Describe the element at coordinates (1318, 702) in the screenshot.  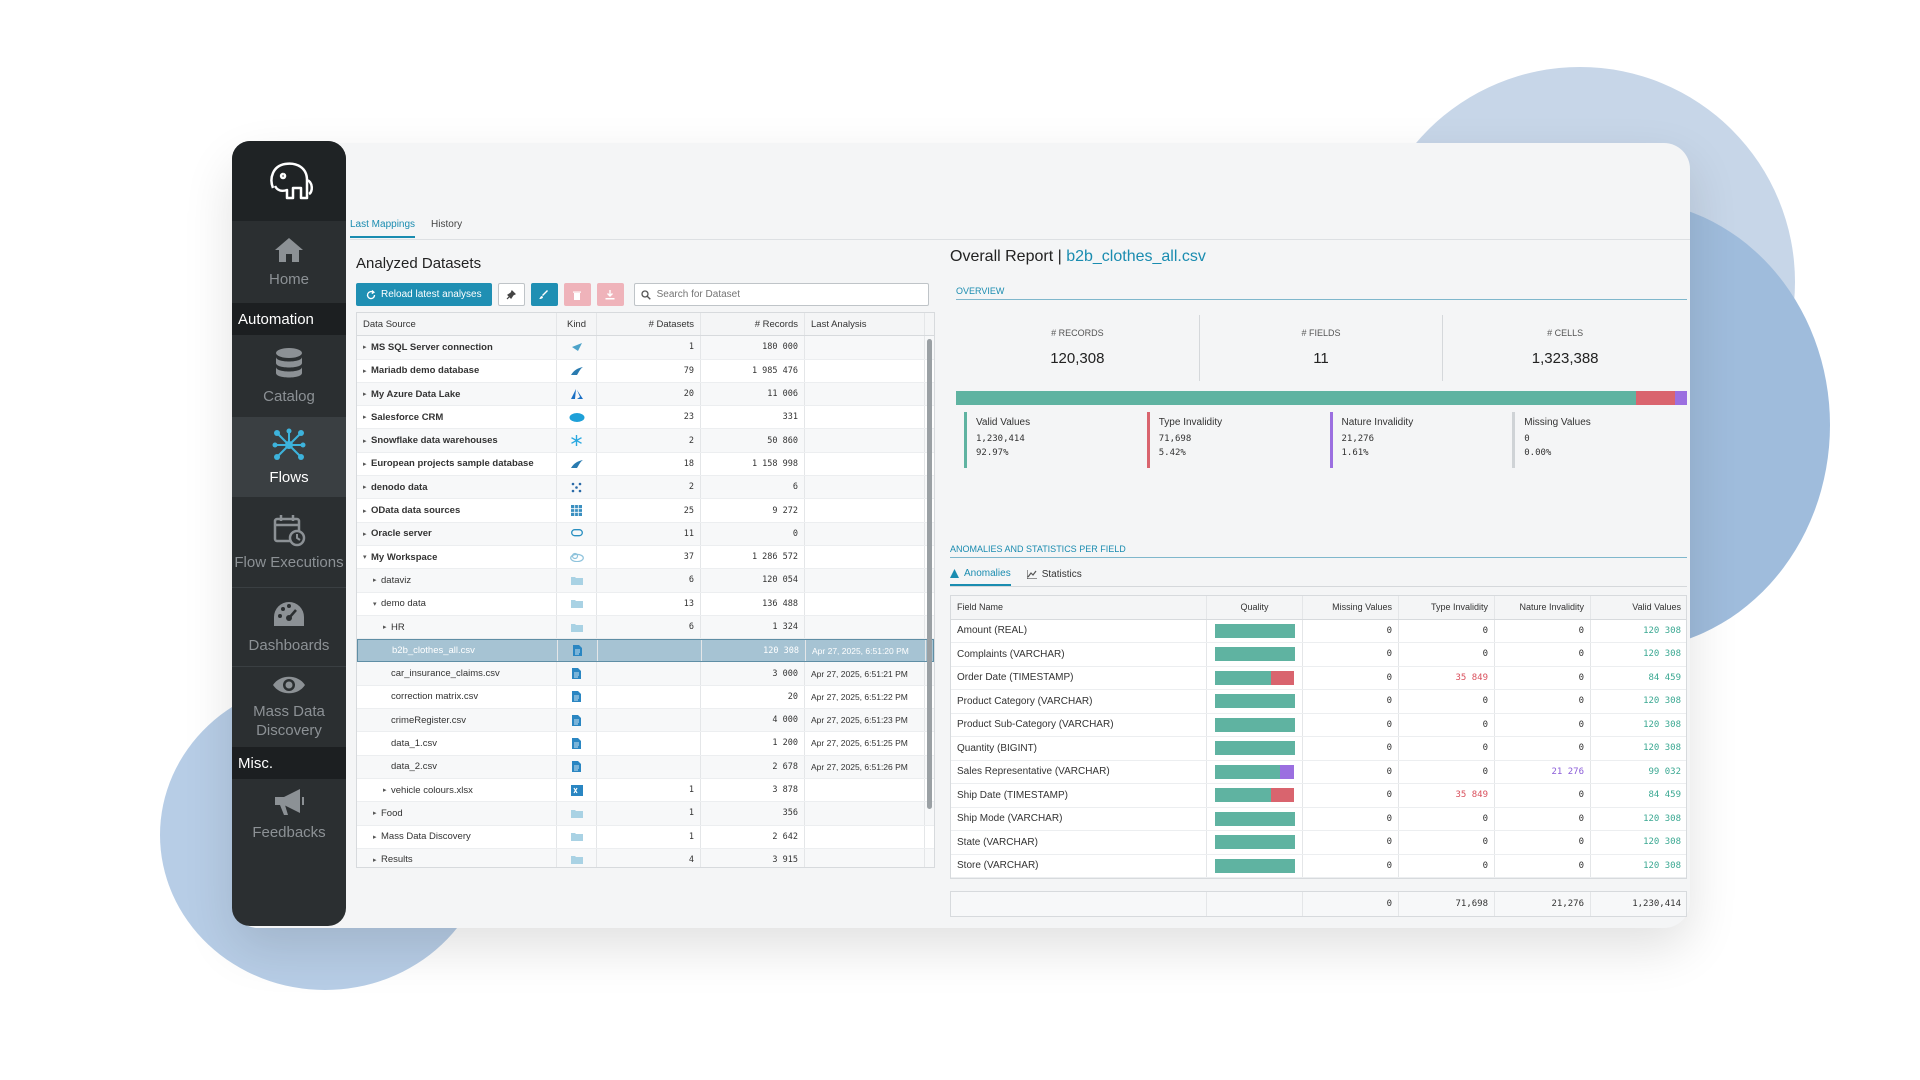
I see `field-row: Product Category (VARCHAR) 0 0 0 120 308` at that location.